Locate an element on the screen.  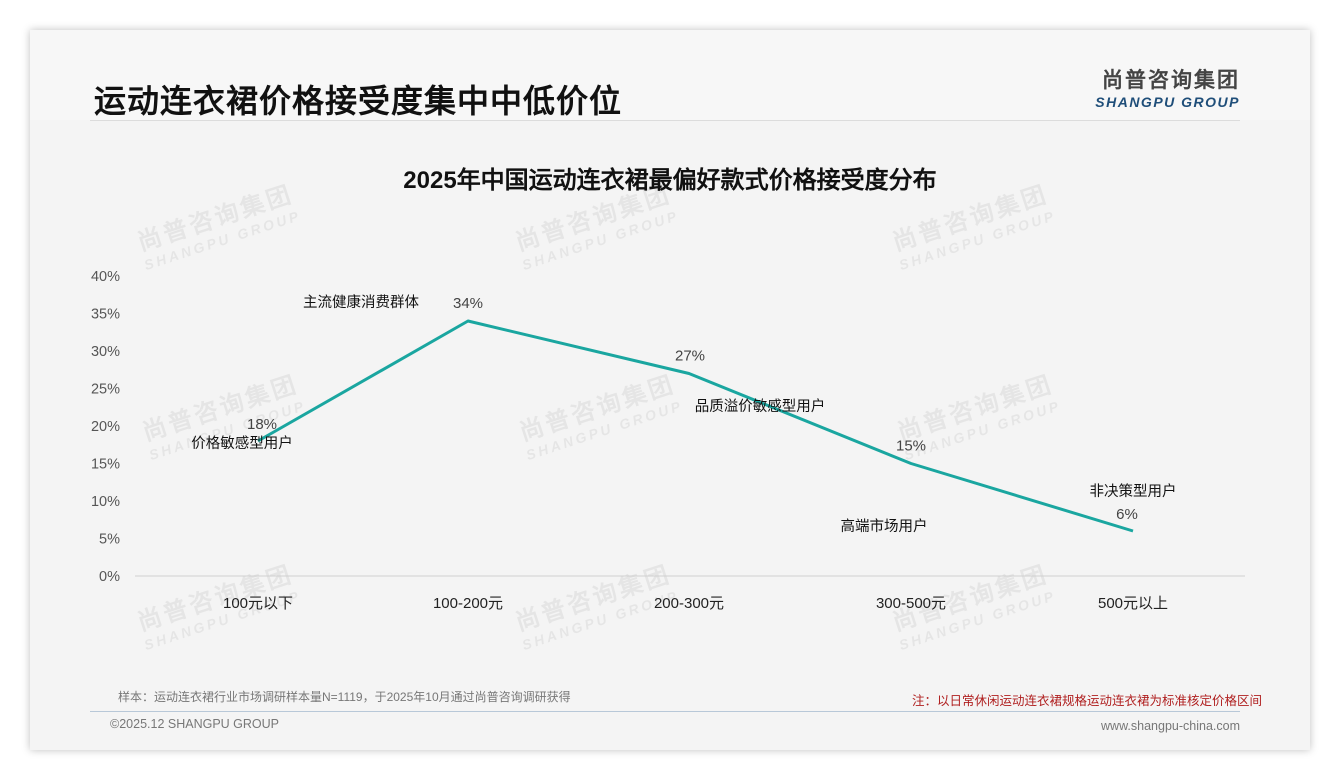
x-tick-label: 100-200元 is located at coordinates (468, 603).